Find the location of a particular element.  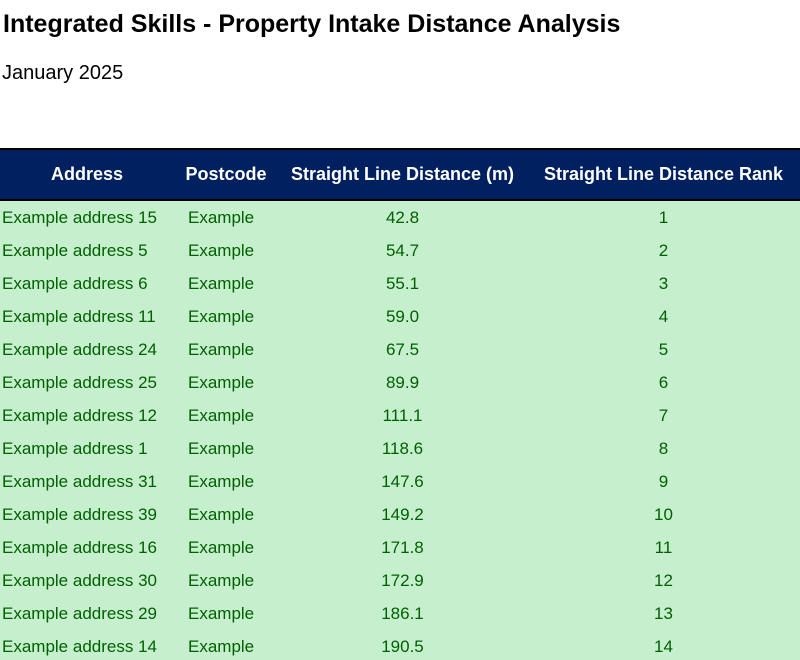

table-row: Example address 12 Example 111.1 7 is located at coordinates (400, 415).